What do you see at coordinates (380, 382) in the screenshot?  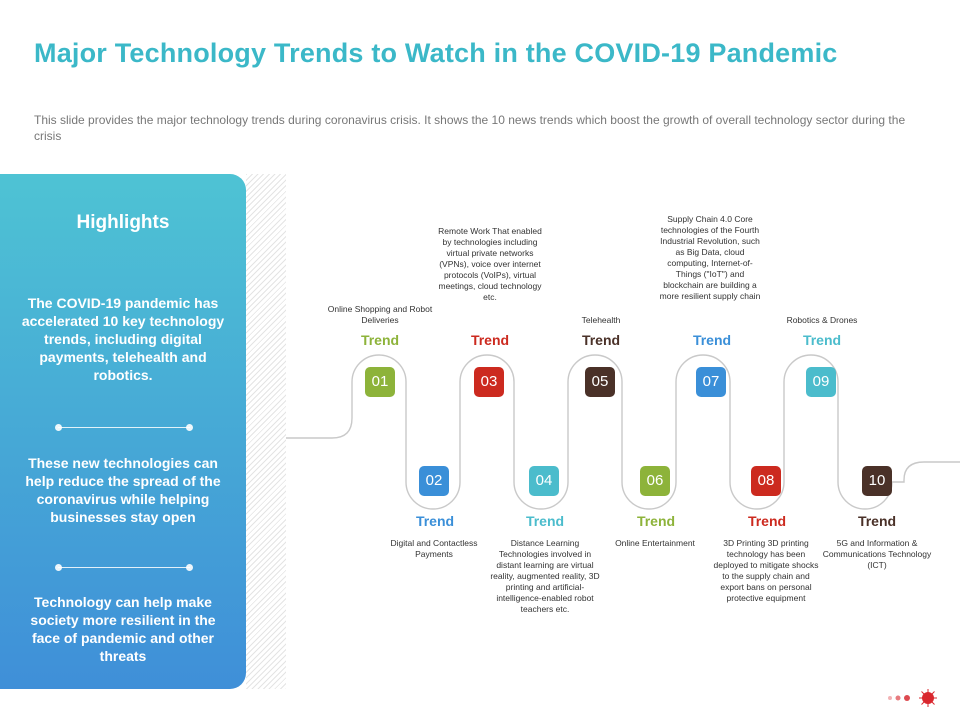 I see `trend-01-badge: 01` at bounding box center [380, 382].